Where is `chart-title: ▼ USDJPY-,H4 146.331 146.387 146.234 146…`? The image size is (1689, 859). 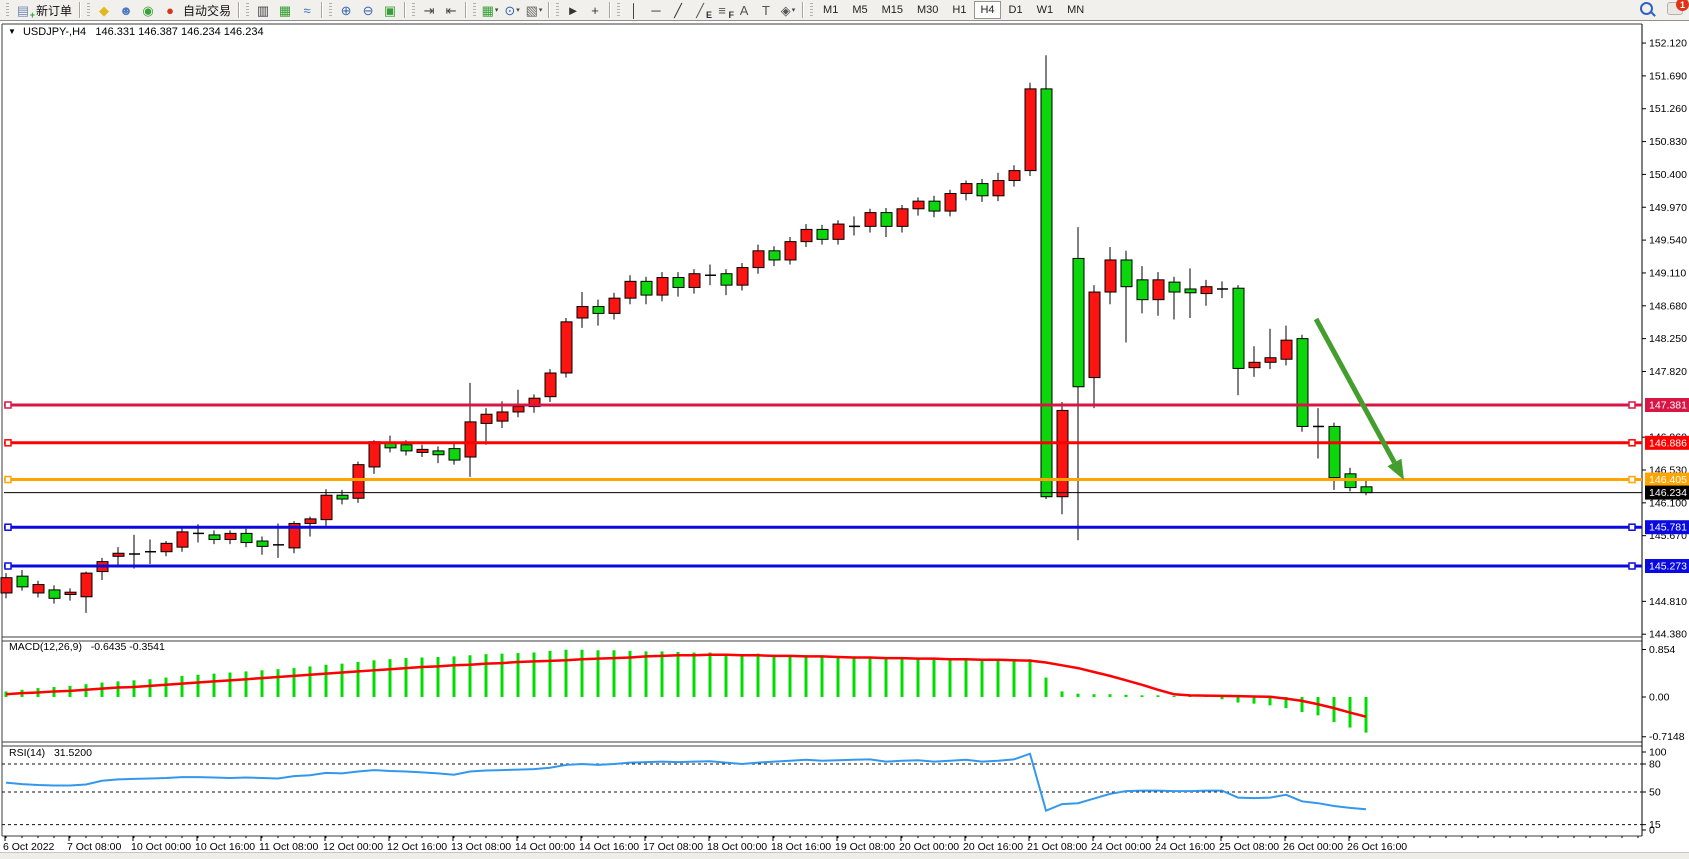 chart-title: ▼ USDJPY-,H4 146.331 146.387 146.234 146… is located at coordinates (136, 32).